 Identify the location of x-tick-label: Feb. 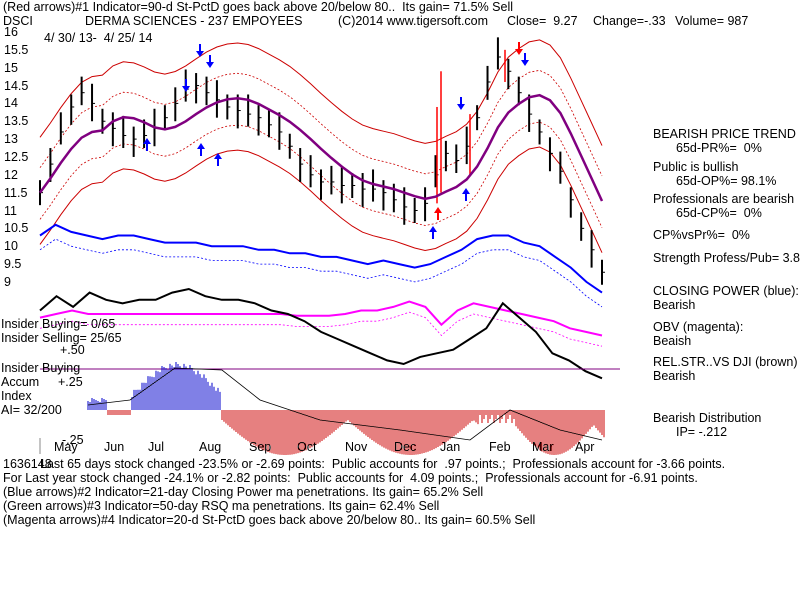
(500, 447).